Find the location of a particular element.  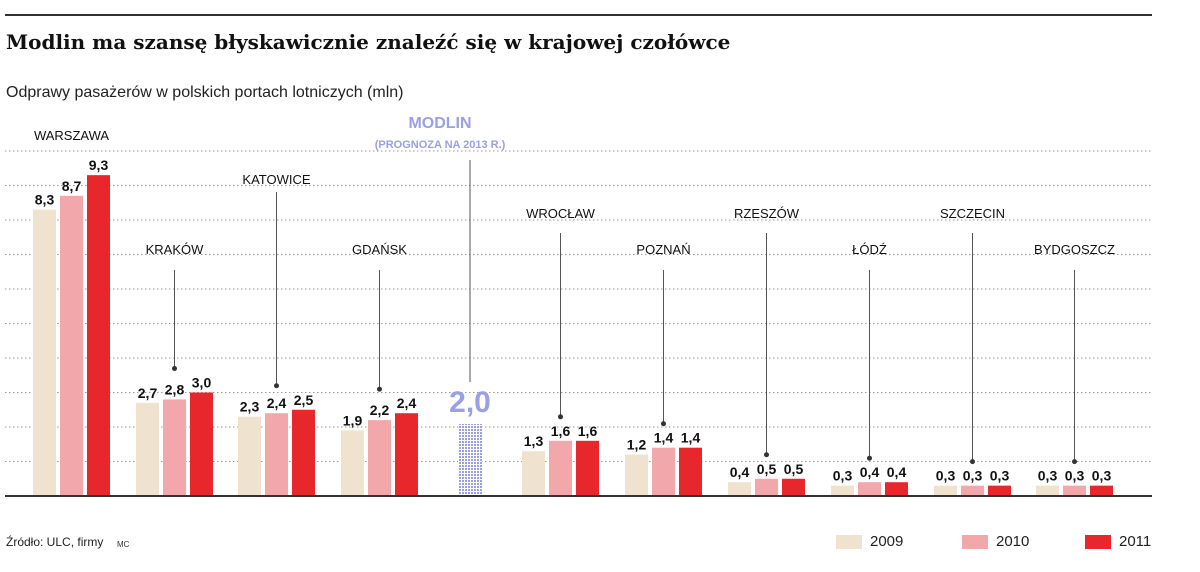

author-credit: MC is located at coordinates (123, 544).